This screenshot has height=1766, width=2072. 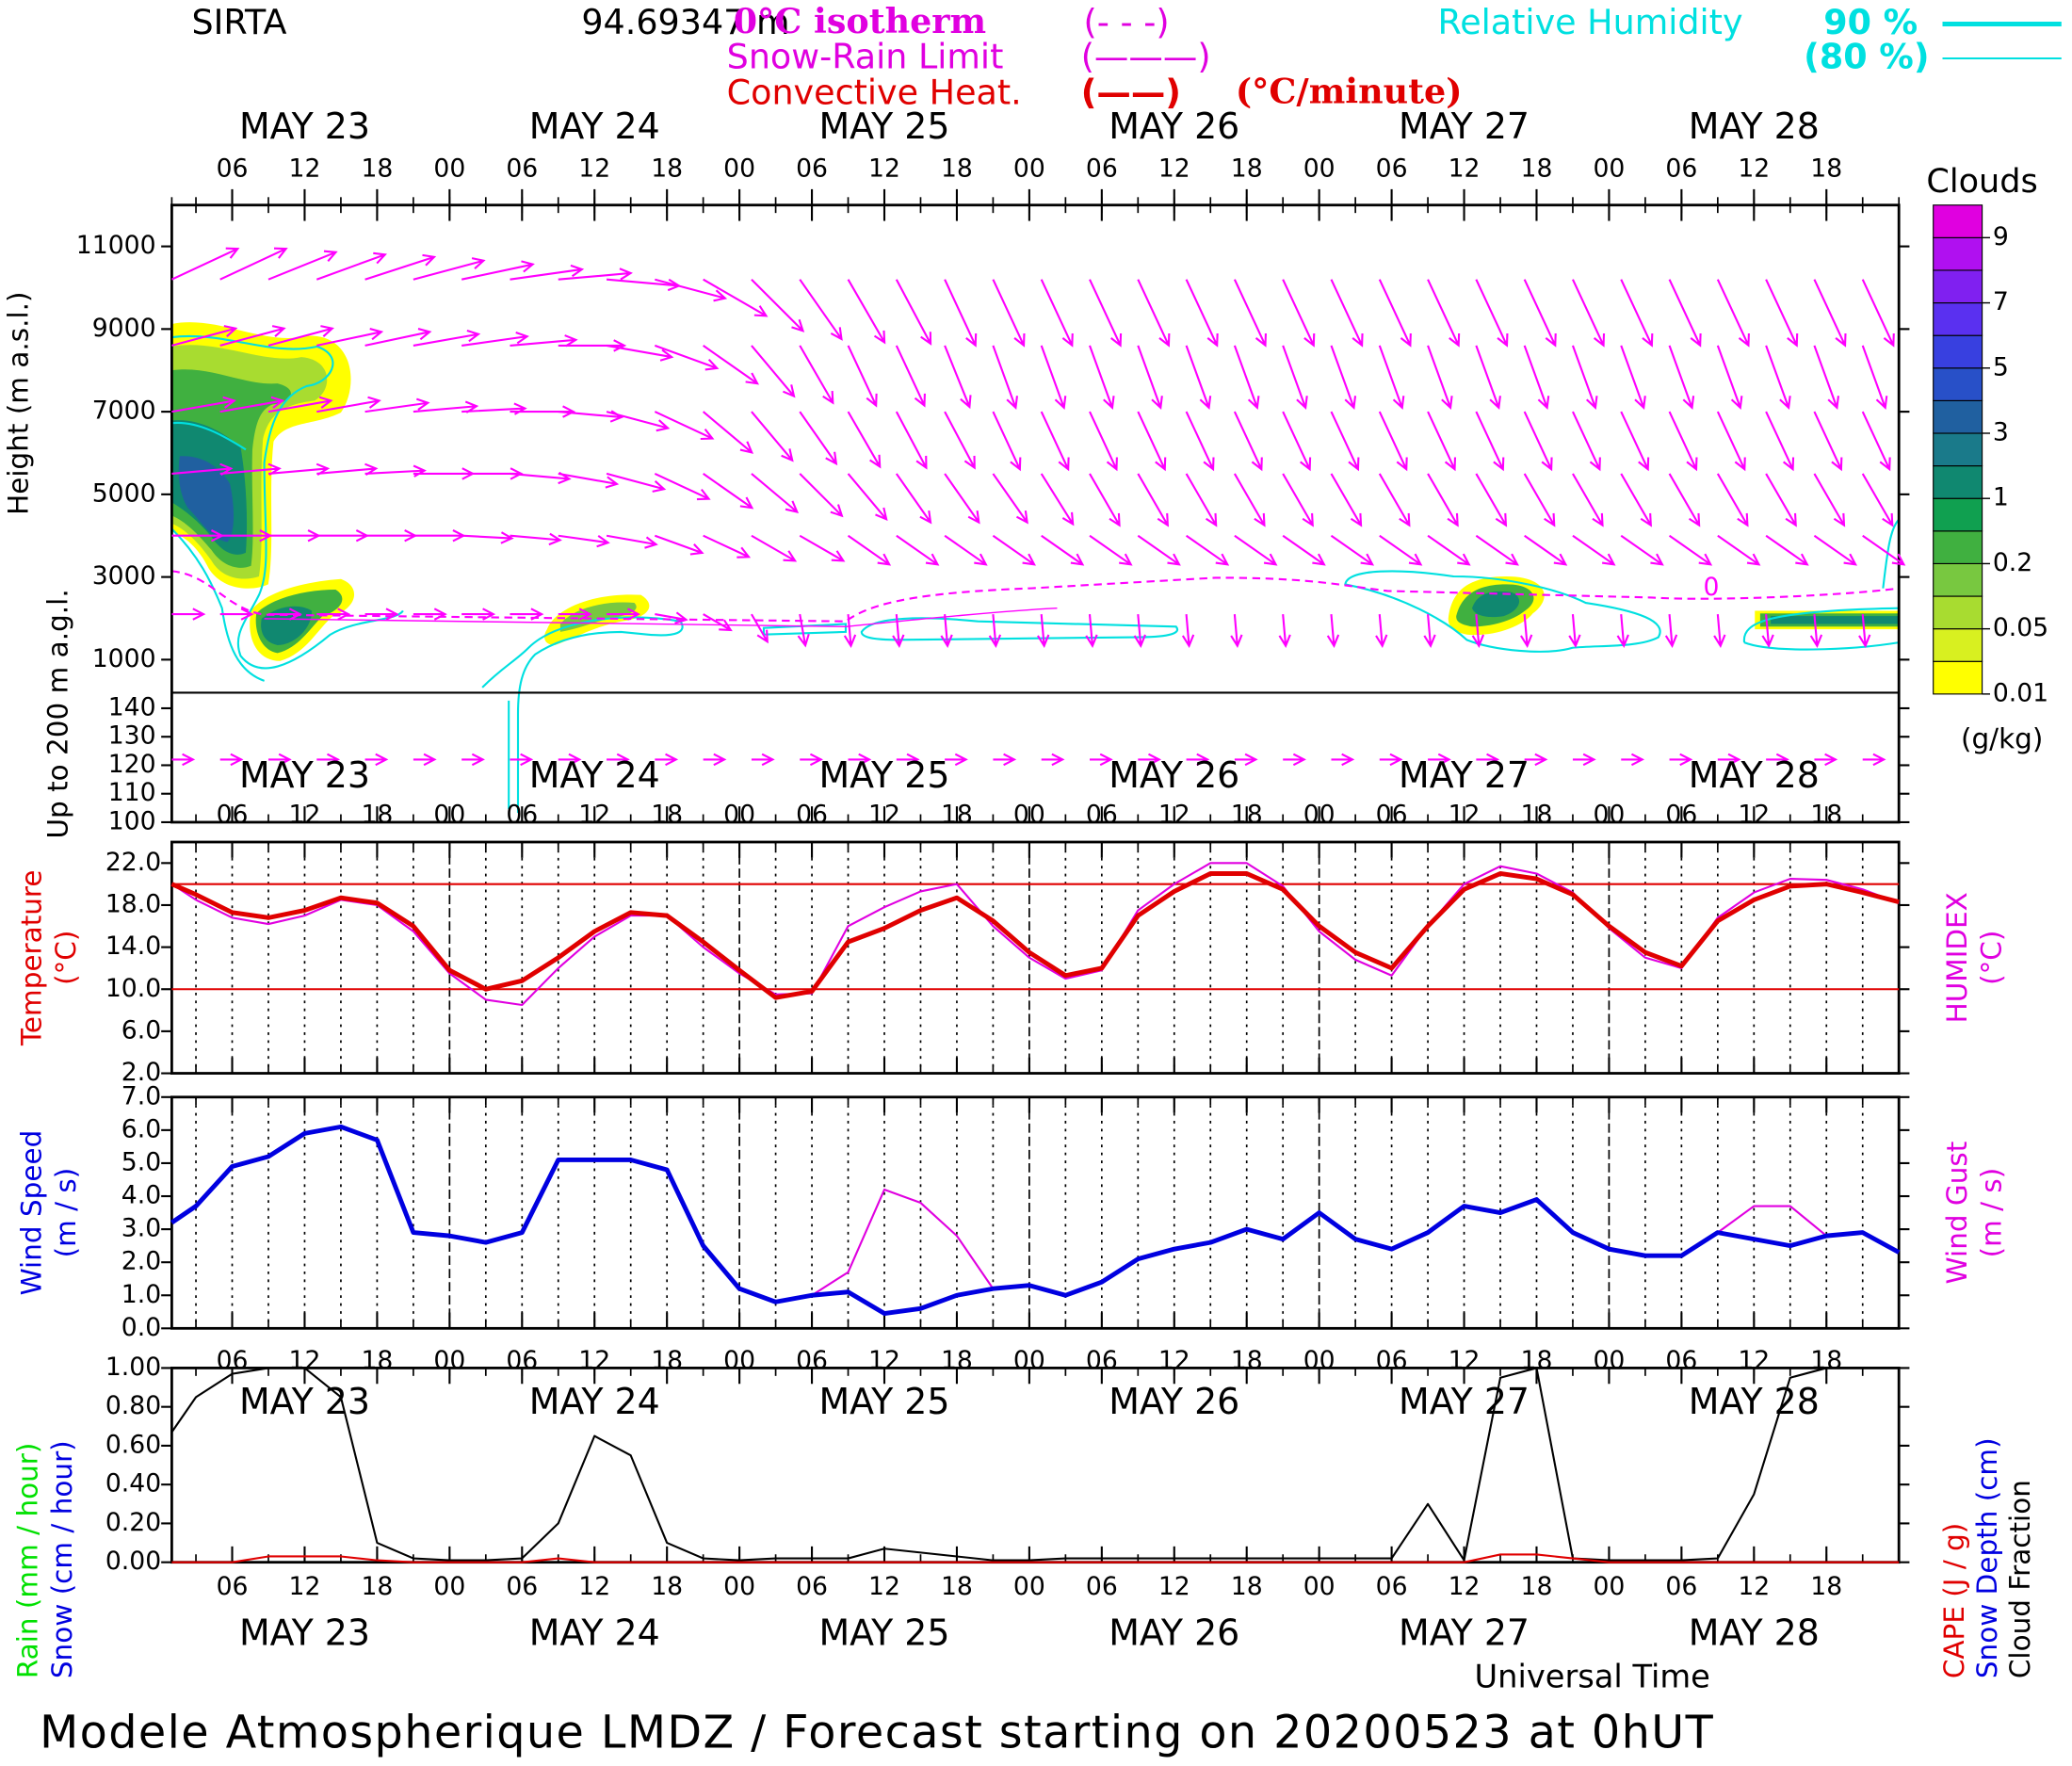 What do you see at coordinates (883, 1632) in the screenshot?
I see `day-label: MAY 25` at bounding box center [883, 1632].